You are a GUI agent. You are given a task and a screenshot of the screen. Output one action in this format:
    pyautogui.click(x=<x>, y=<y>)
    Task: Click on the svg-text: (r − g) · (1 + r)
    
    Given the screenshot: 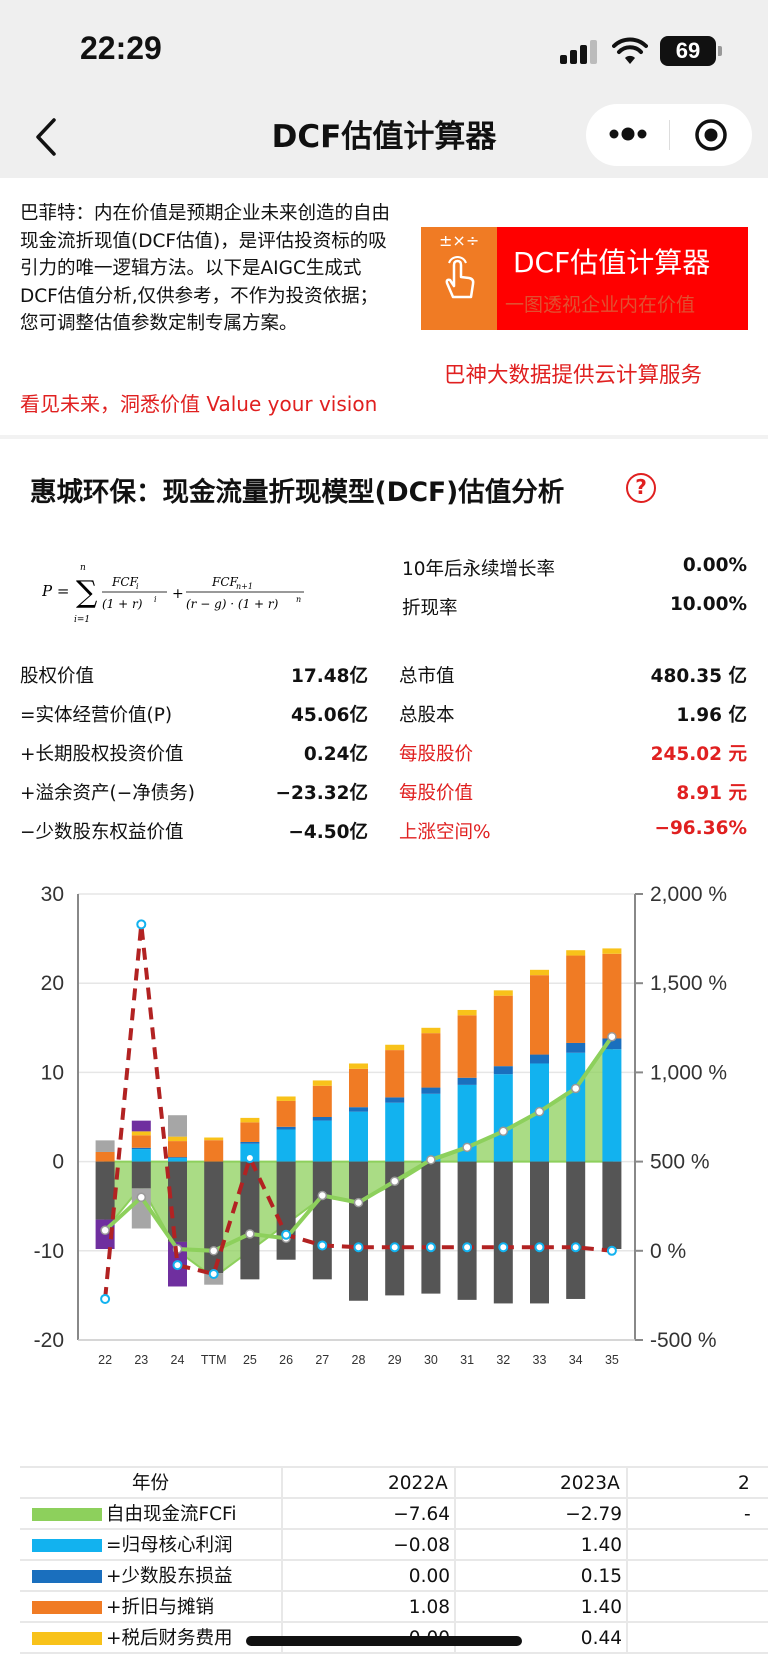 What is the action you would take?
    pyautogui.click(x=232, y=604)
    